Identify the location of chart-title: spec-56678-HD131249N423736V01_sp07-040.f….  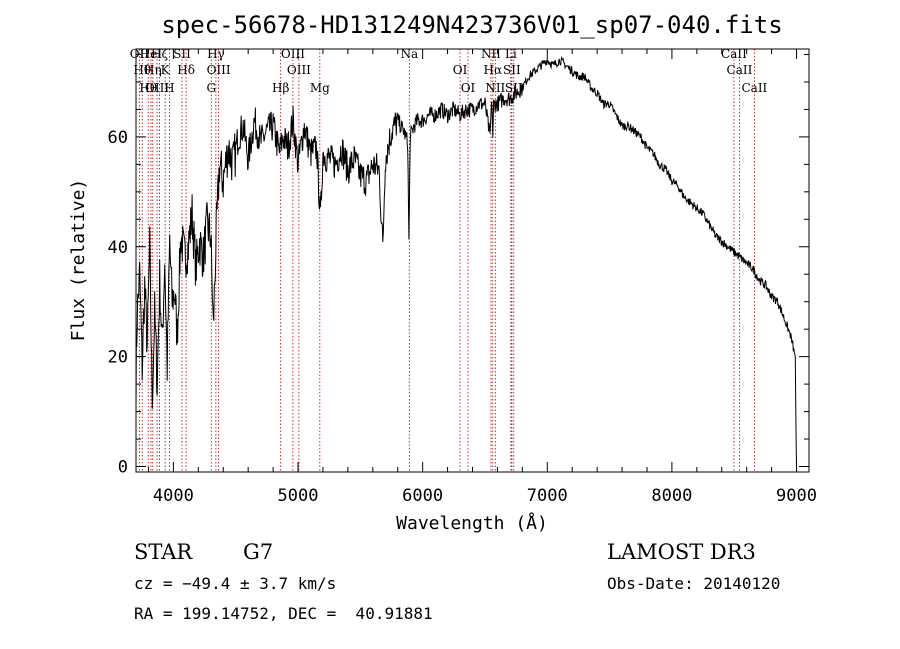
(471, 25).